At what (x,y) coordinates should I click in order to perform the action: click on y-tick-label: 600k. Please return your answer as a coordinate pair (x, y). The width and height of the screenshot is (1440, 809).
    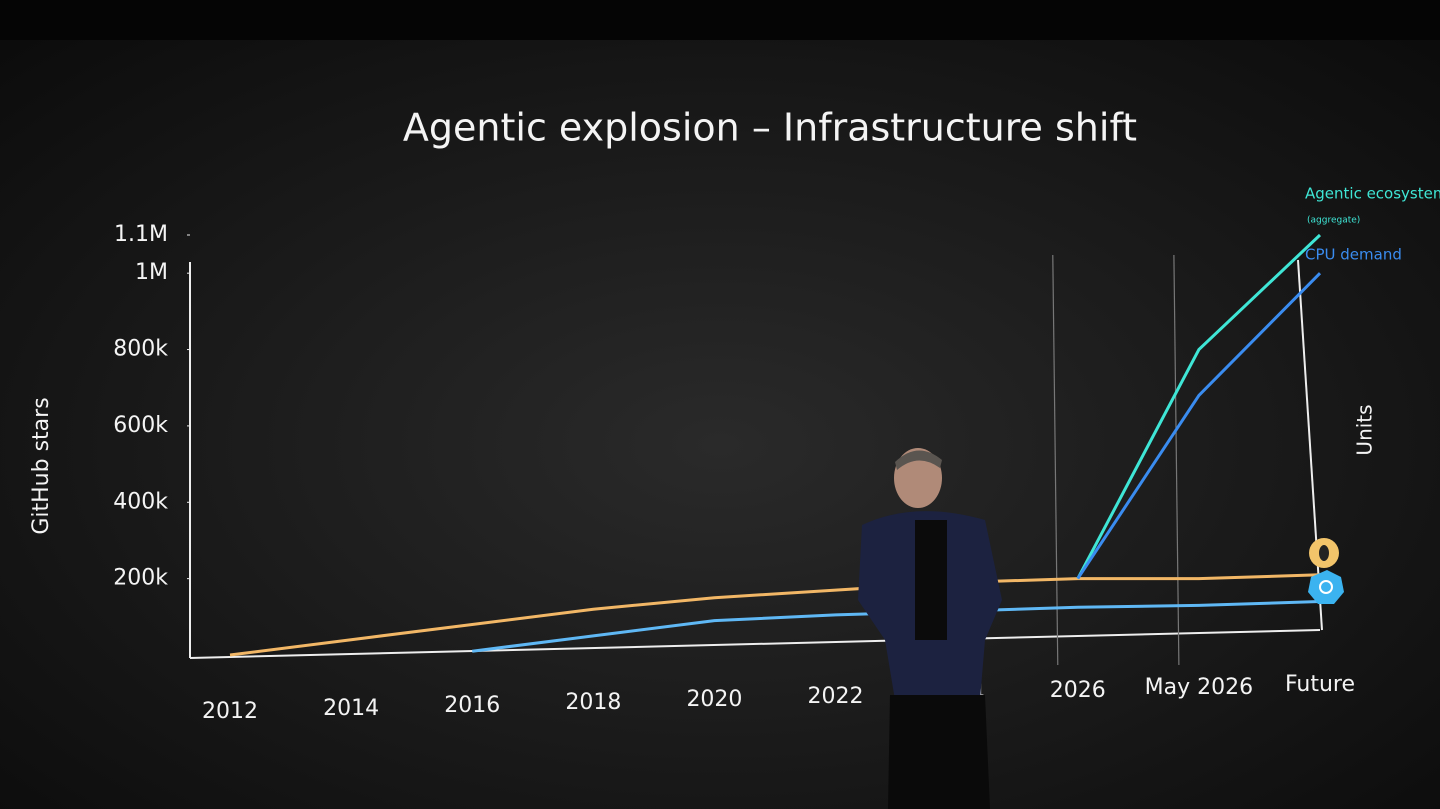
    Looking at the image, I should click on (140, 425).